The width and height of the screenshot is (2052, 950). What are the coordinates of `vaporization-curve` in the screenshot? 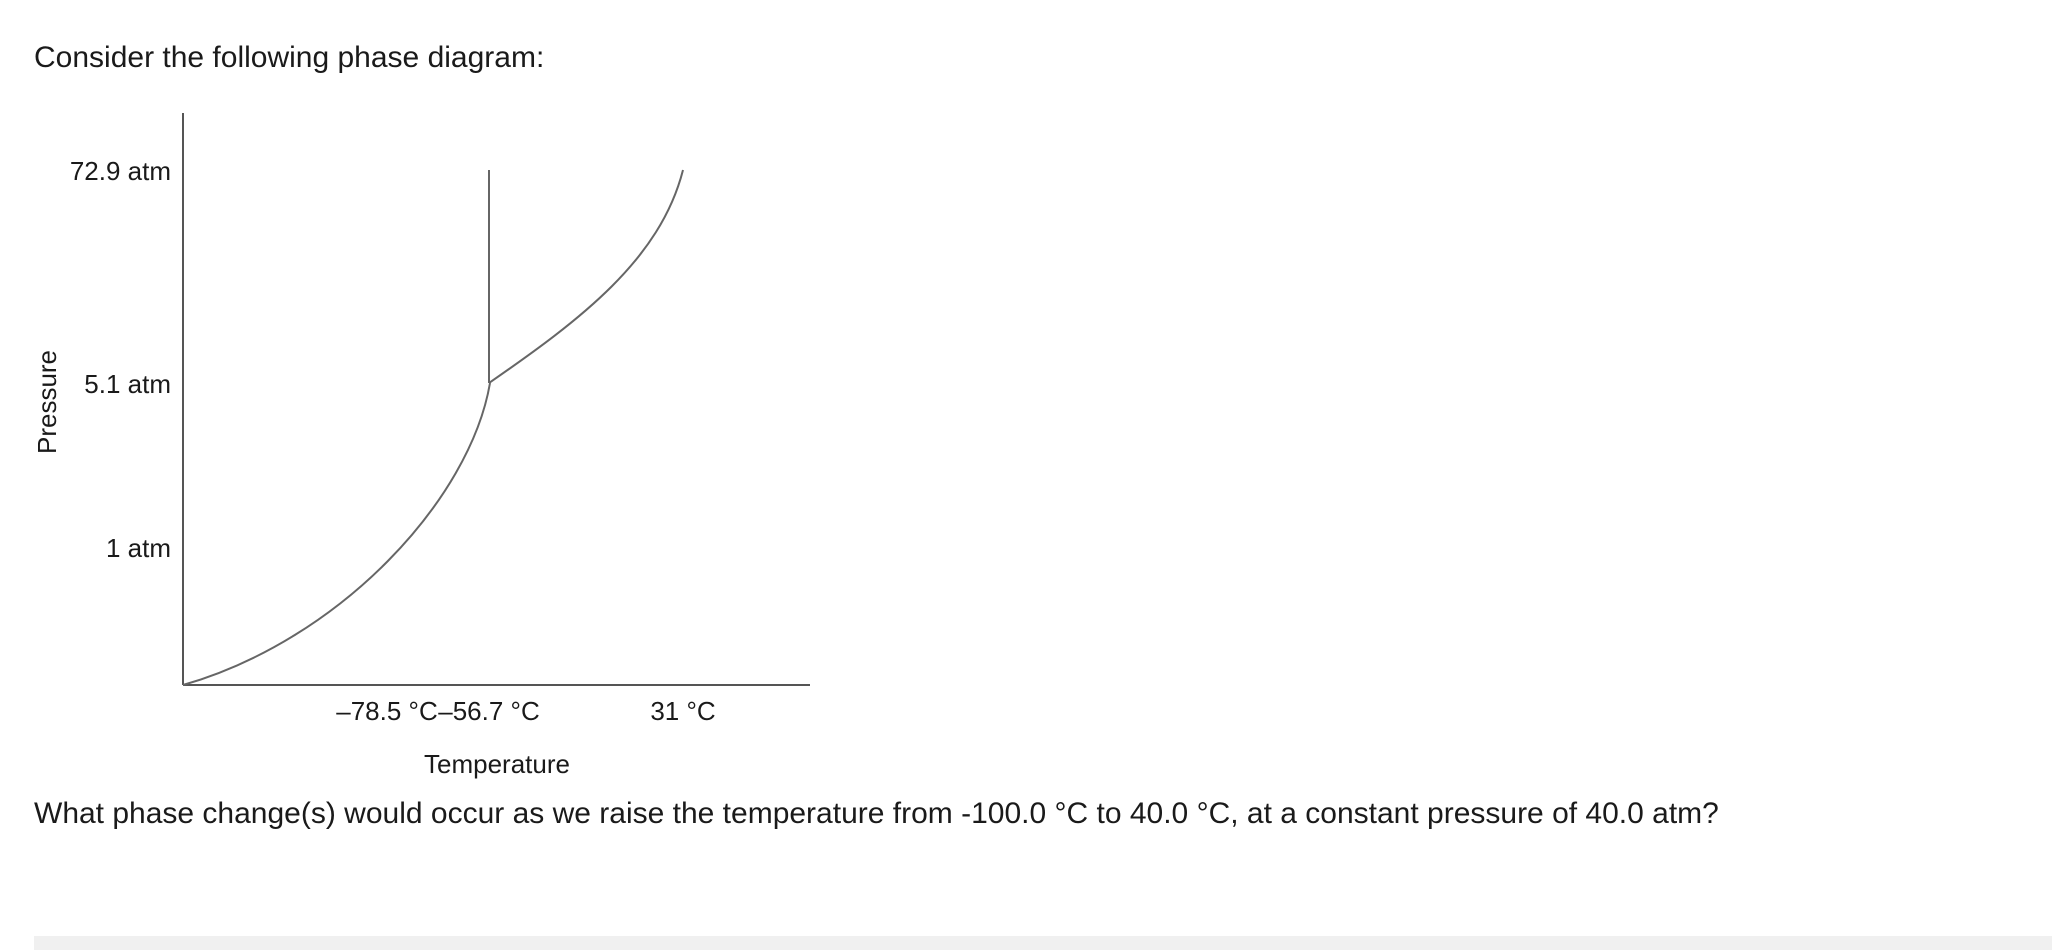 It's located at (586, 276).